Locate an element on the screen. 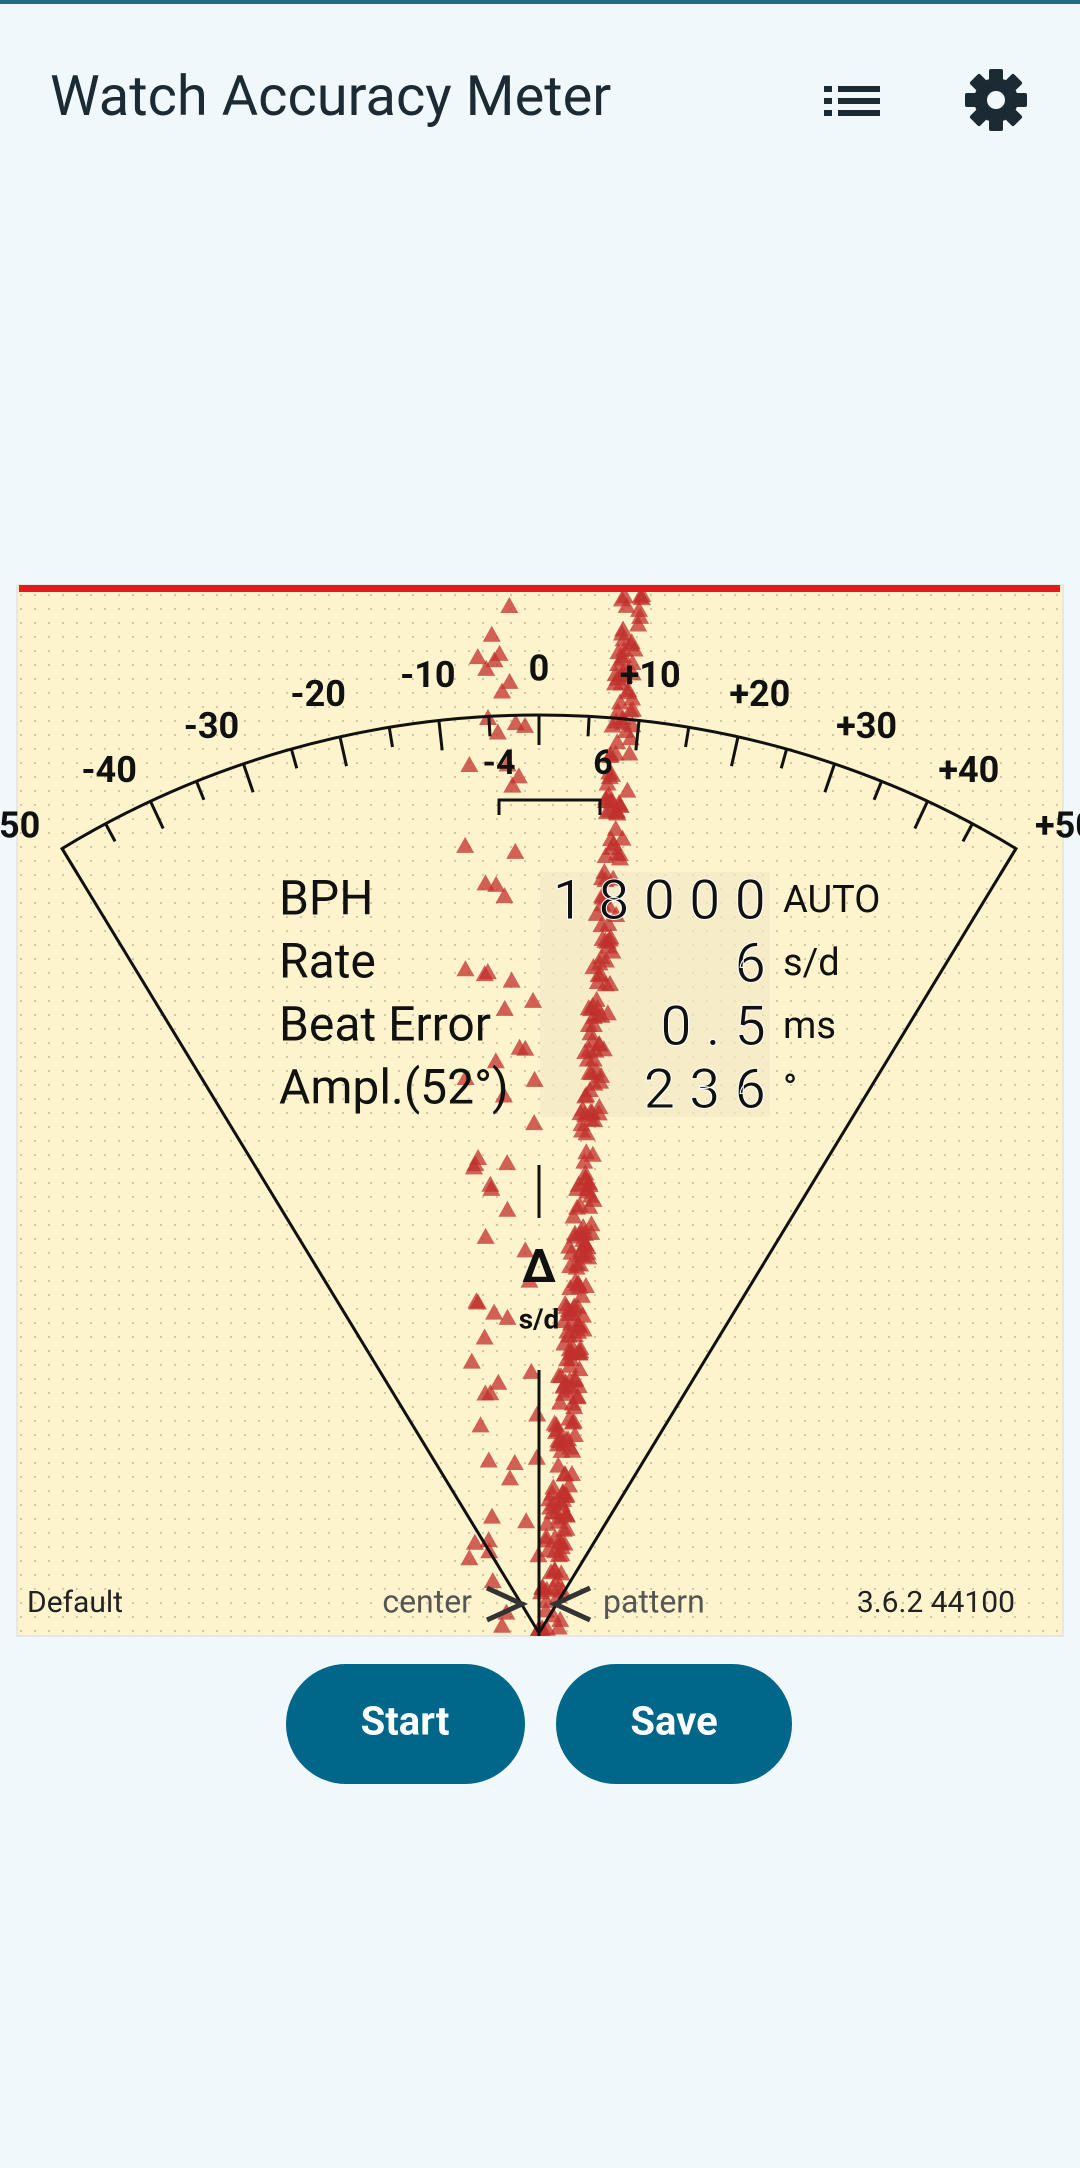 The image size is (1080, 2168). readout-background is located at coordinates (655, 994).